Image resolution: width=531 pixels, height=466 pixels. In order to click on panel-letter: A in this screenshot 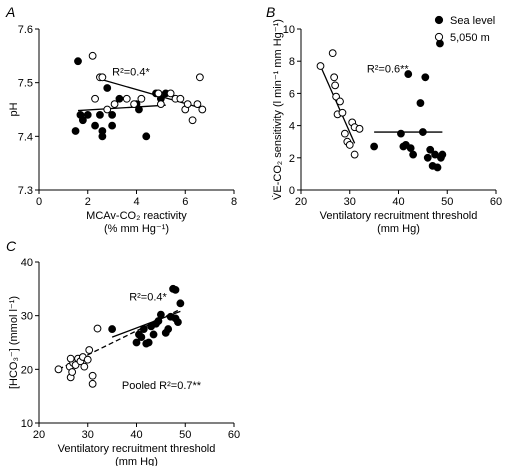, I will do `click(10, 12)`.